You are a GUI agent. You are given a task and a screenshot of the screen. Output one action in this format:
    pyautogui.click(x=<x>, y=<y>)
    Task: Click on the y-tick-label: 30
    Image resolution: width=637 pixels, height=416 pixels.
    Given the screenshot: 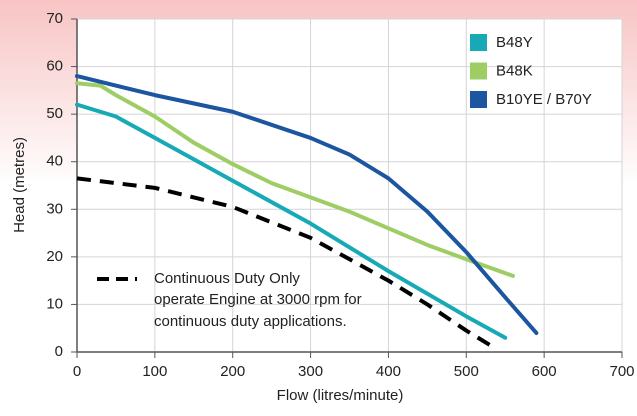 What is the action you would take?
    pyautogui.click(x=54, y=208)
    